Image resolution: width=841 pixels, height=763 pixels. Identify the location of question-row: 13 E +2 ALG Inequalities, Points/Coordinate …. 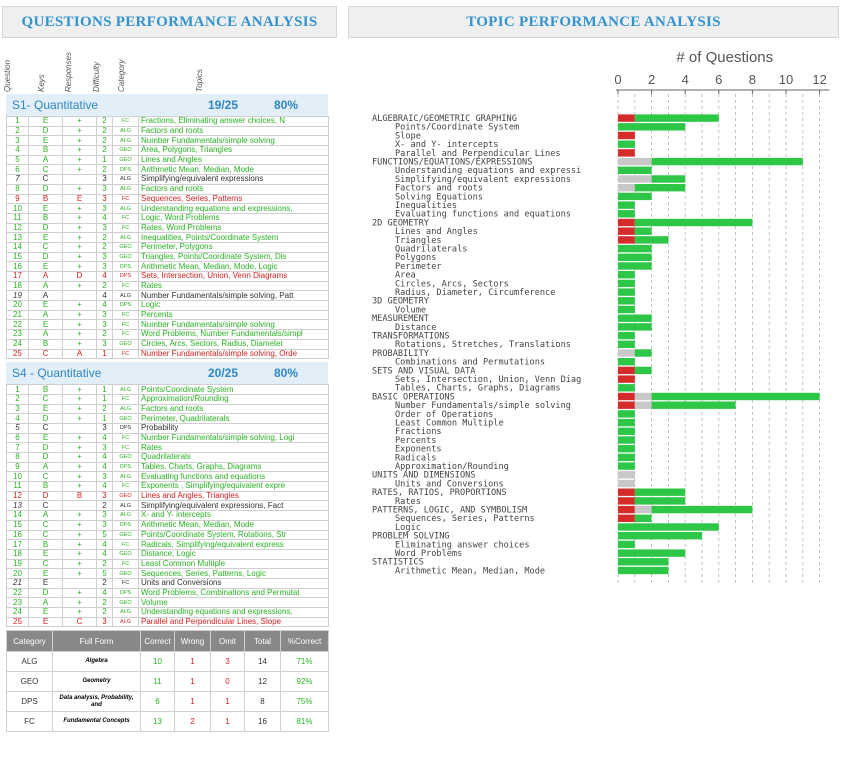
(167, 237).